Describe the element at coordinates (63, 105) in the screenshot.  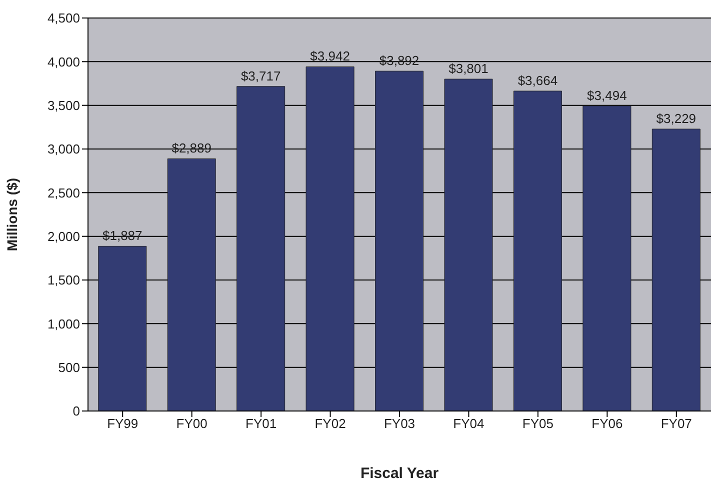
I see `y-tick-label: 3,500` at that location.